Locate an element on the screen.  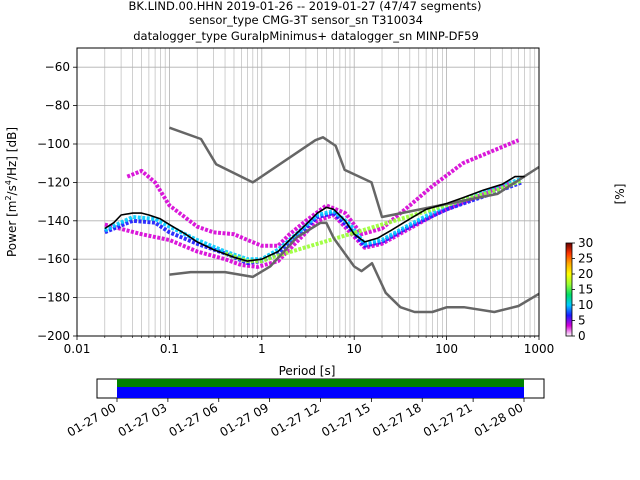
y-axis-label-part-3: /Hz] [dB] is located at coordinates (12, 153).